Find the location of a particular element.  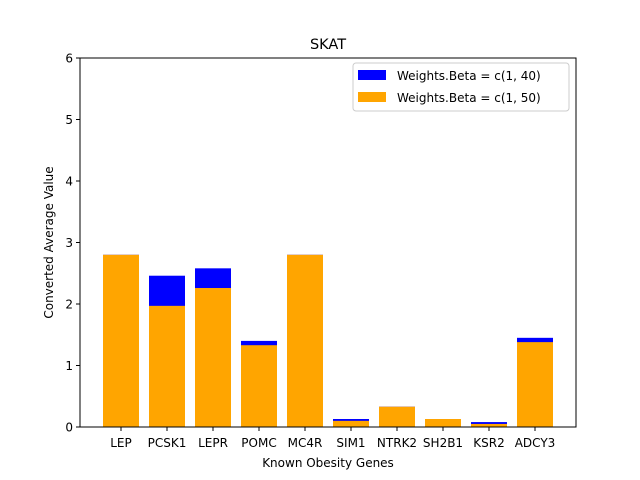

x-tick-label: LEP is located at coordinates (121, 443).